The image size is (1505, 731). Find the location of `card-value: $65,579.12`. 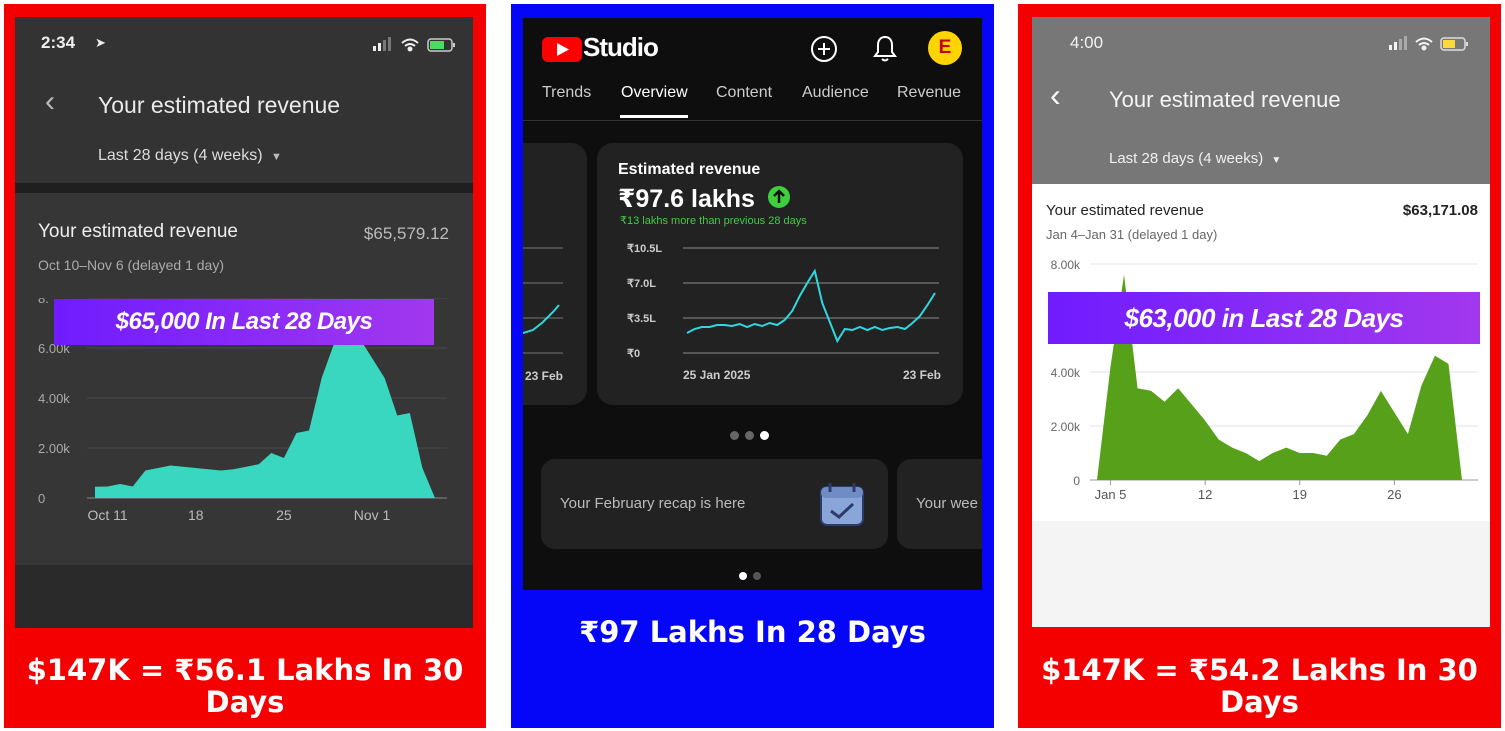

card-value: $65,579.12 is located at coordinates (406, 233).